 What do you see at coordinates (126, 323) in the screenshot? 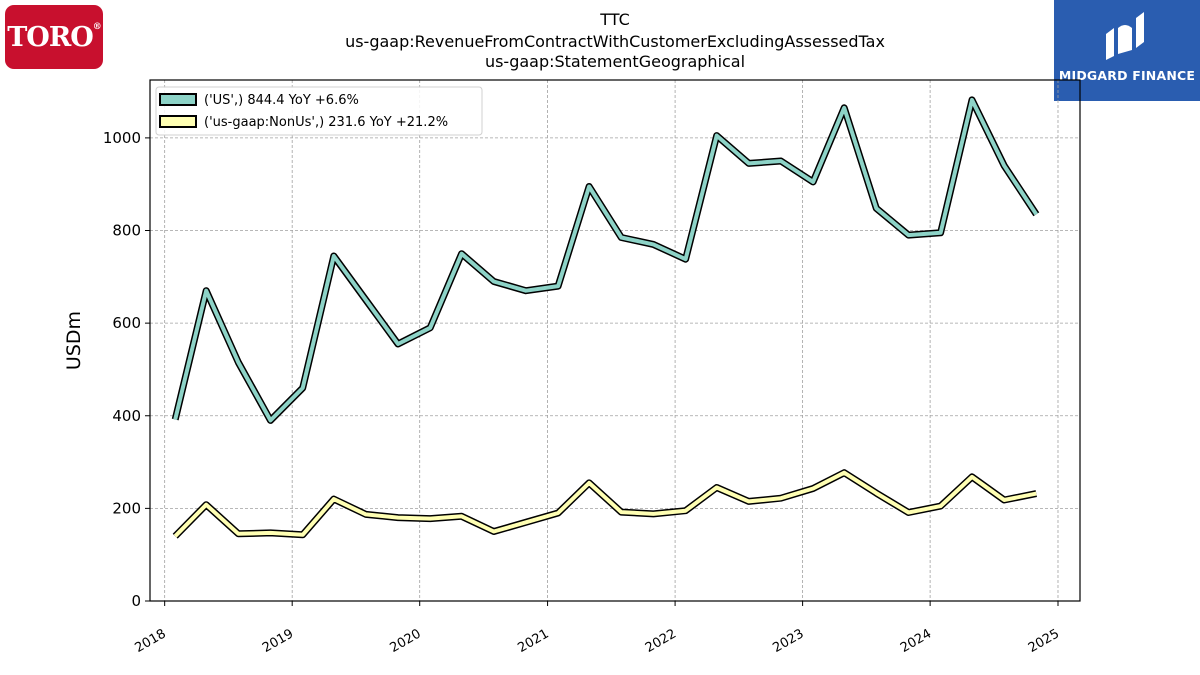
I see `y-tick-label: 600` at bounding box center [126, 323].